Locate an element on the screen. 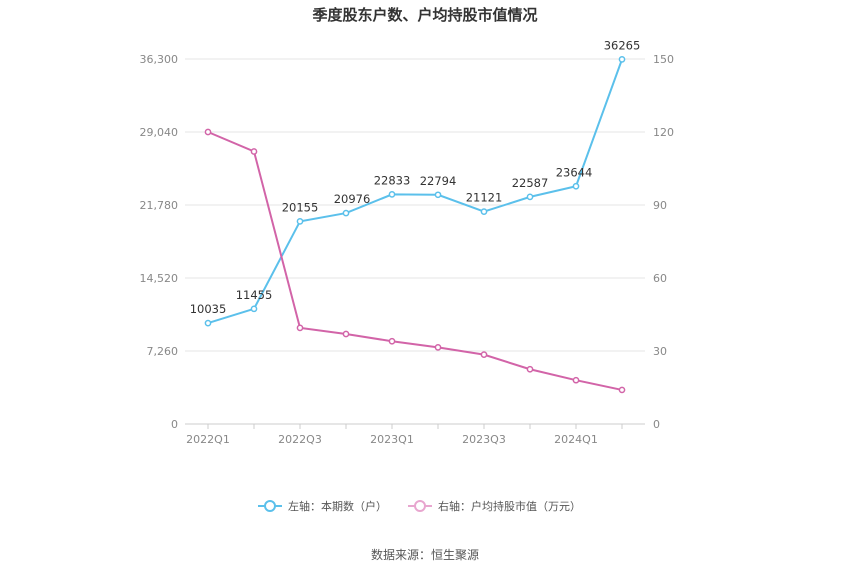  left-tick-label: 7,260 is located at coordinates (163, 351).